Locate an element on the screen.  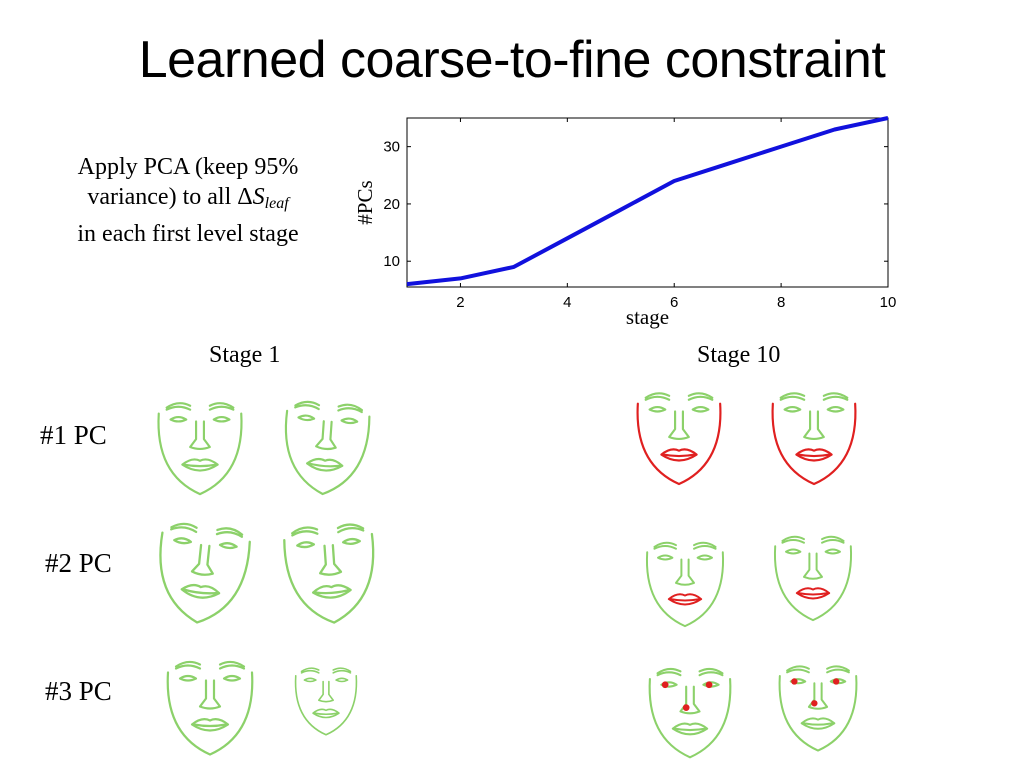
x-axis-label: stage is located at coordinates (647, 317).